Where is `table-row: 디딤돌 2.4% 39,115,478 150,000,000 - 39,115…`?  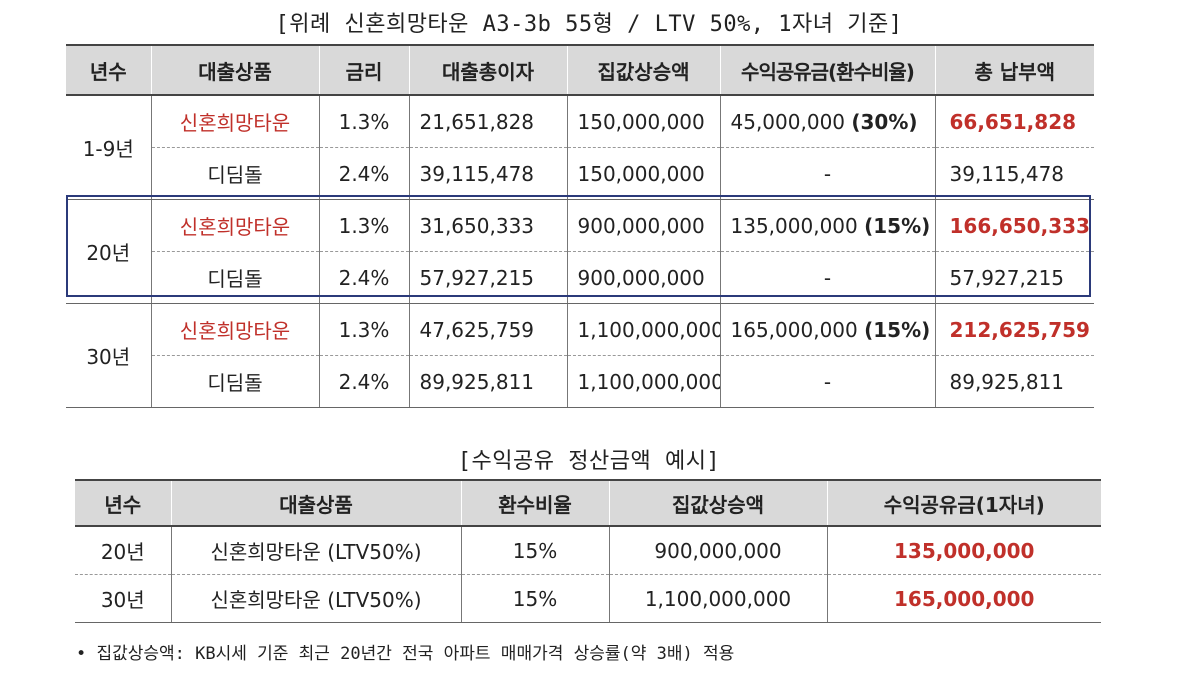 table-row: 디딤돌 2.4% 39,115,478 150,000,000 - 39,115… is located at coordinates (580, 173).